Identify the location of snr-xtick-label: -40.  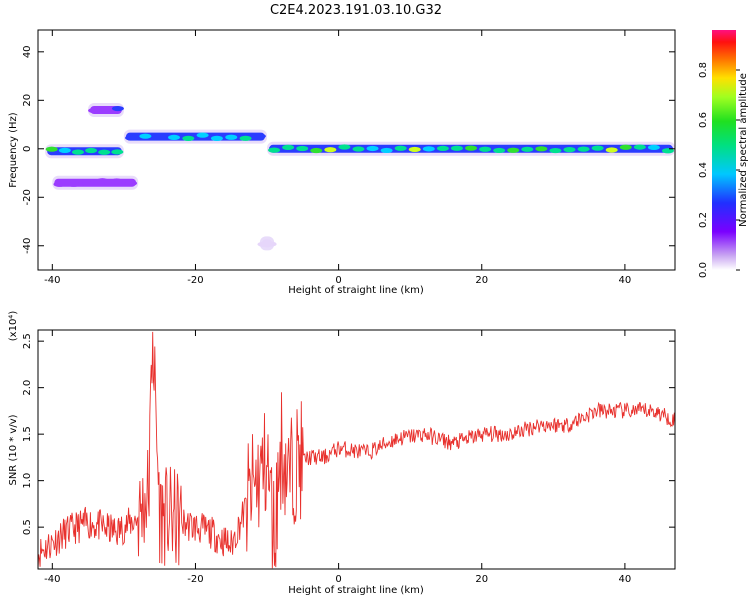
(52, 579).